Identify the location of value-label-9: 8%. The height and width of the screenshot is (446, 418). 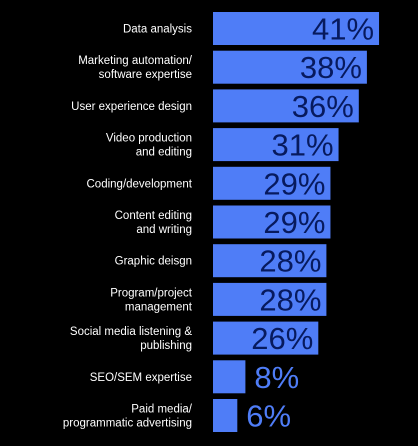
(276, 377).